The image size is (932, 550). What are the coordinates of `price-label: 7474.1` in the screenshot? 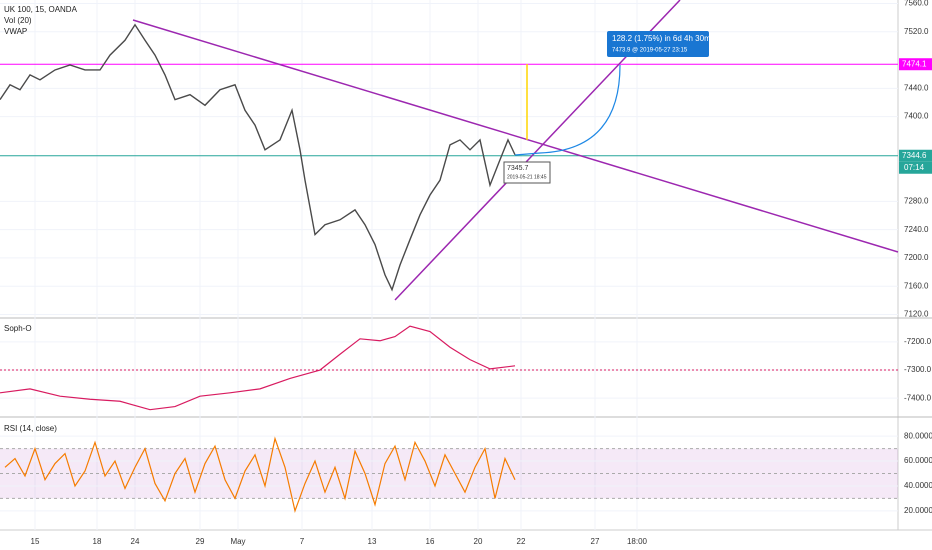 It's located at (914, 63).